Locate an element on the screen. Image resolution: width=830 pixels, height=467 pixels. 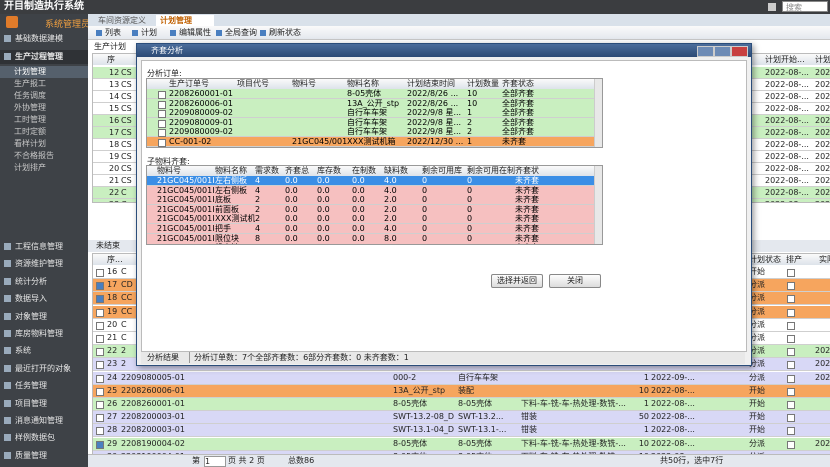
menu-item: 质量管理 is located at coordinates (44, 456).